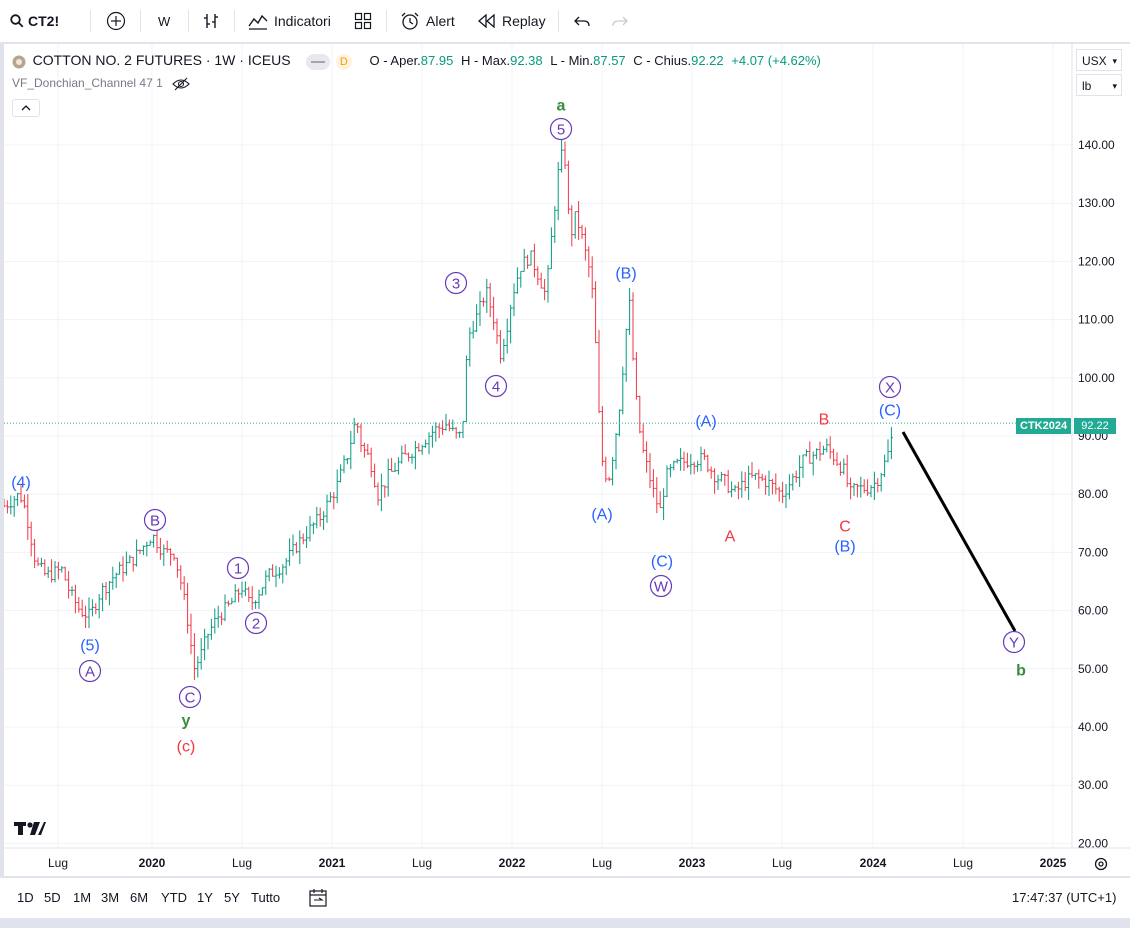 This screenshot has height=928, width=1130. Describe the element at coordinates (1053, 863) in the screenshot. I see `time-tick-label: 2025` at that location.